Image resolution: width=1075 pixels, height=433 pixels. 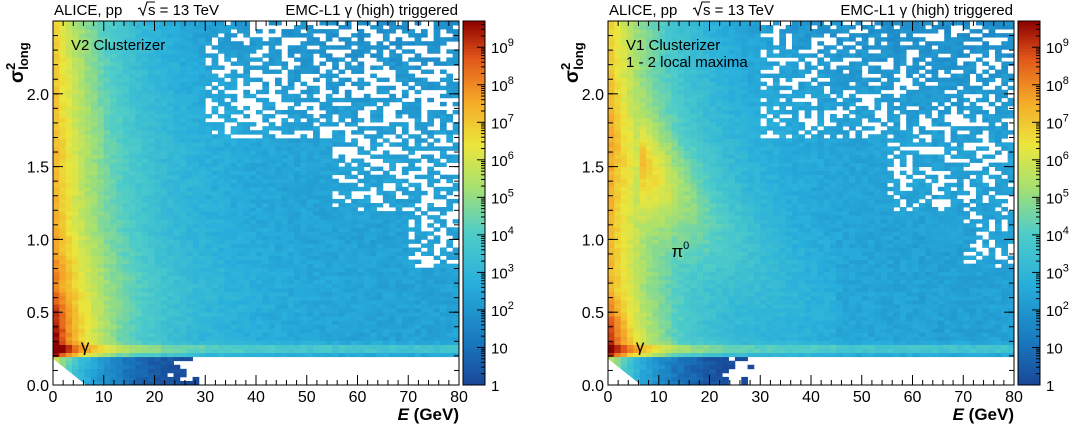 I want to click on x-axis-label: E (GeV), so click(x=428, y=414).